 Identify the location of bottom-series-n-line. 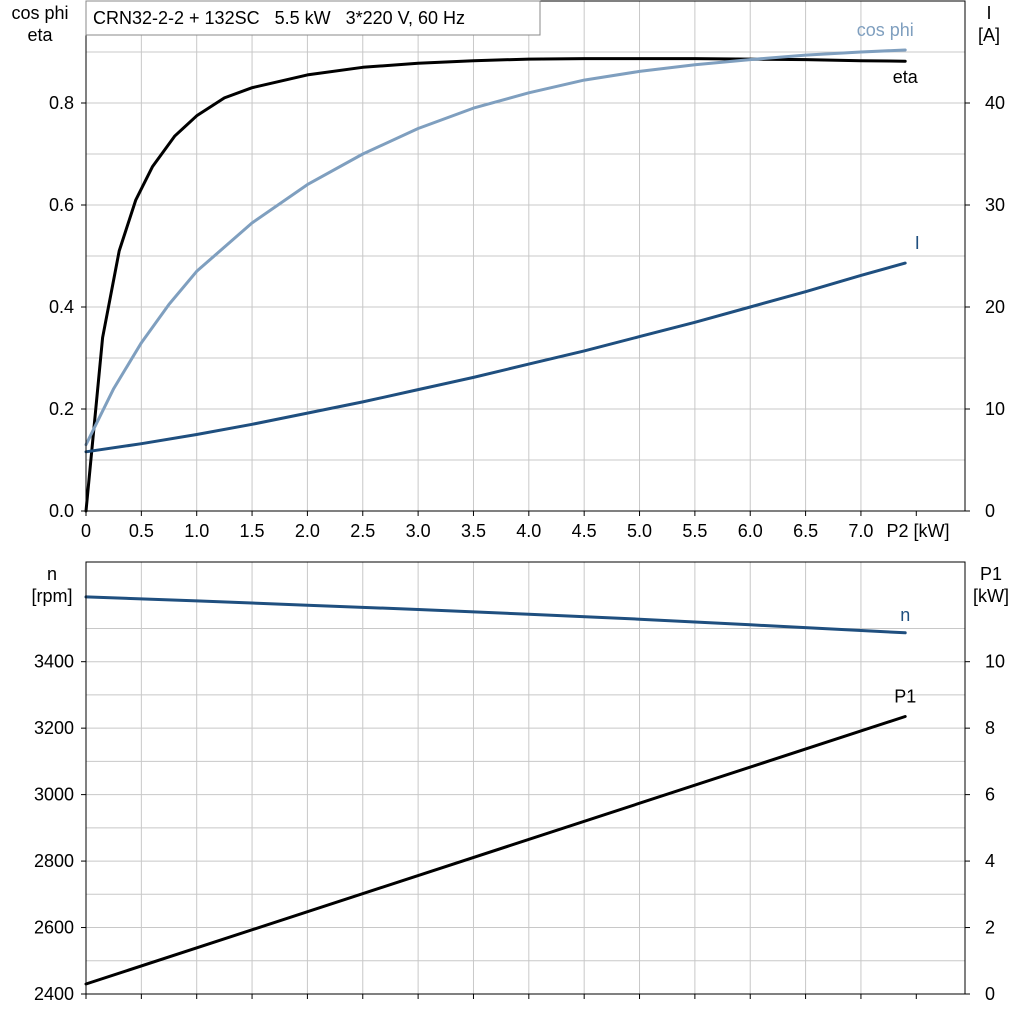
(495, 615).